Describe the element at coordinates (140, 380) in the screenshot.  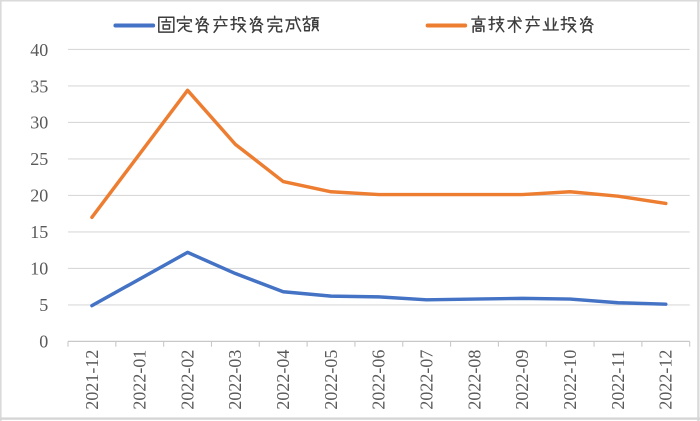
I see `svg-text: 2022-01` at that location.